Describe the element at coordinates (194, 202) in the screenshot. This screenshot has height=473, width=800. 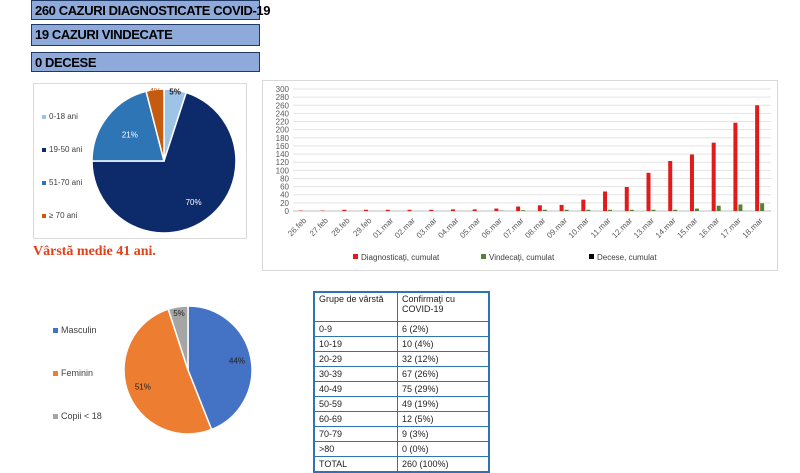
I see `pie-data-label: 70%` at that location.